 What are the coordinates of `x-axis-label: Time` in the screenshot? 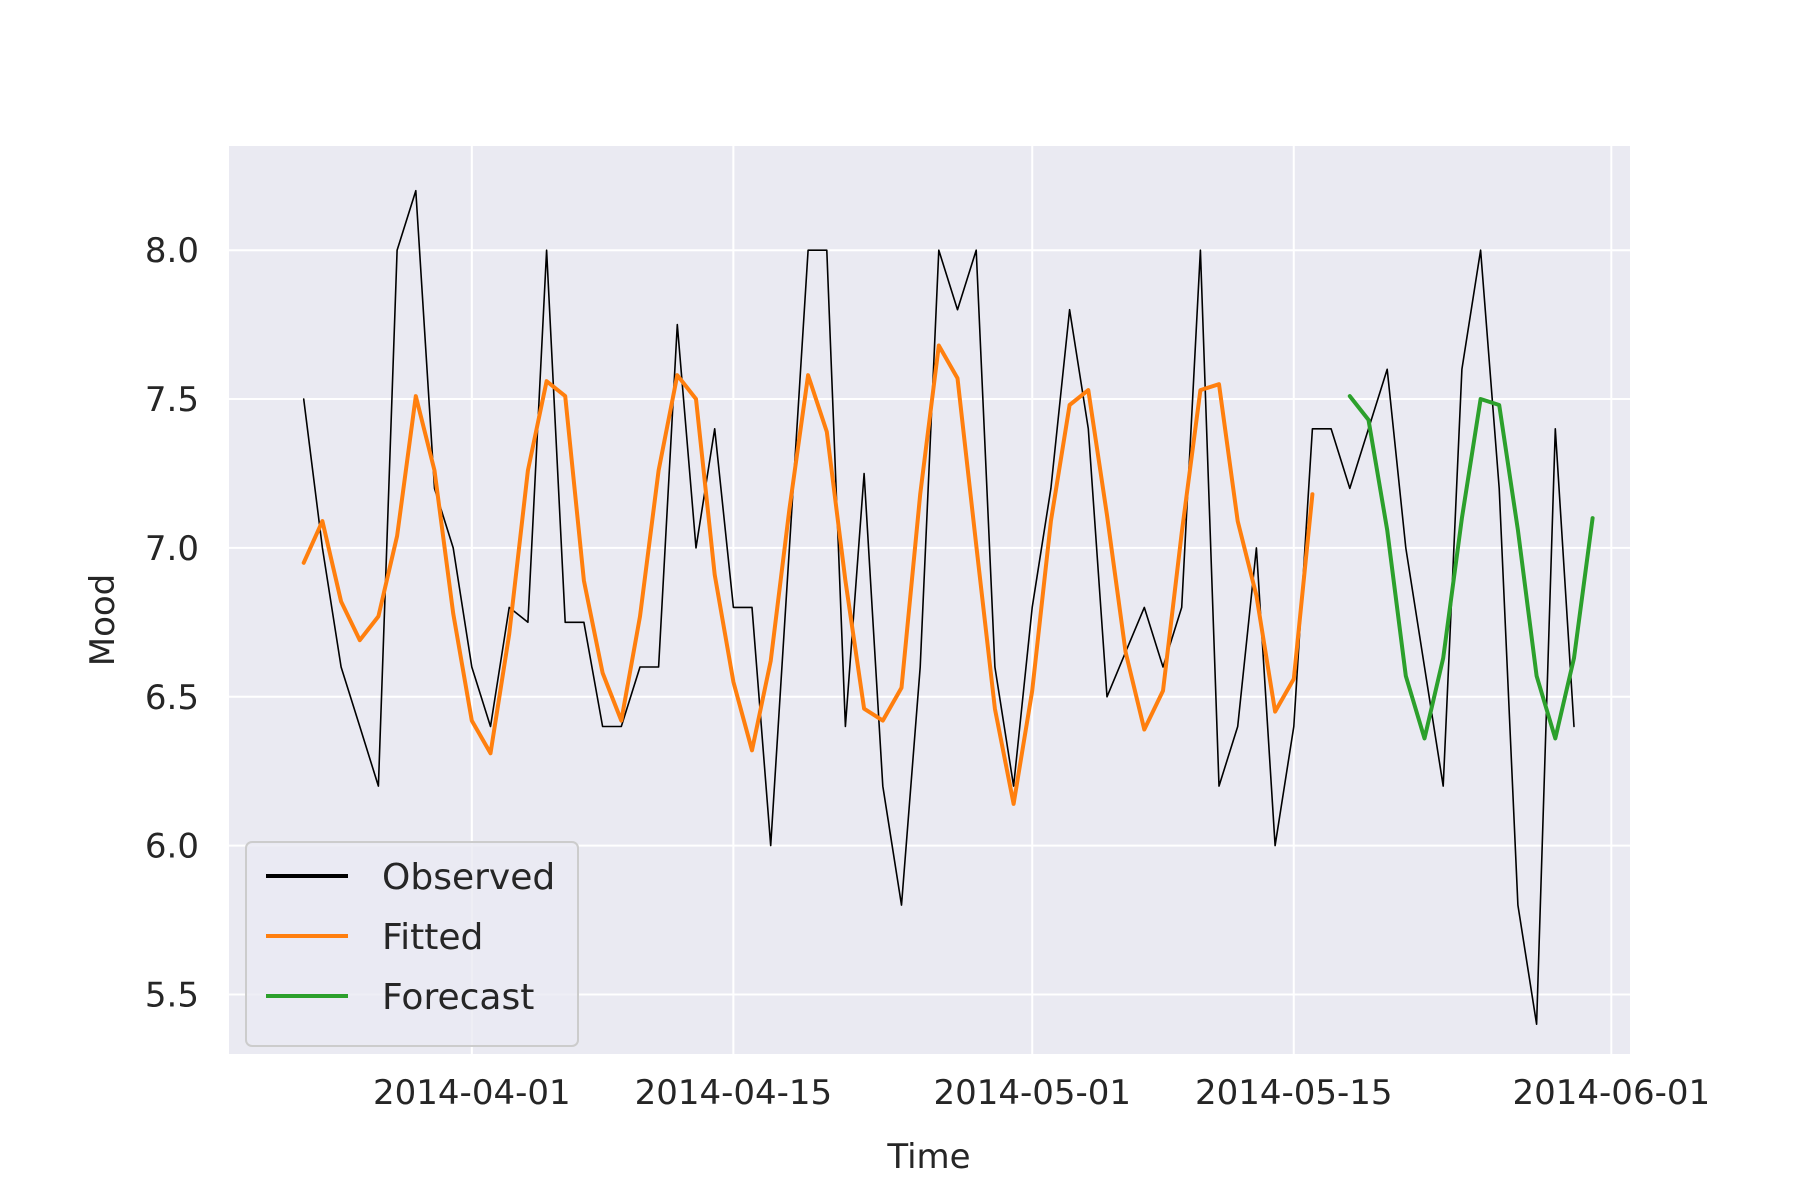 It's located at (928, 1157).